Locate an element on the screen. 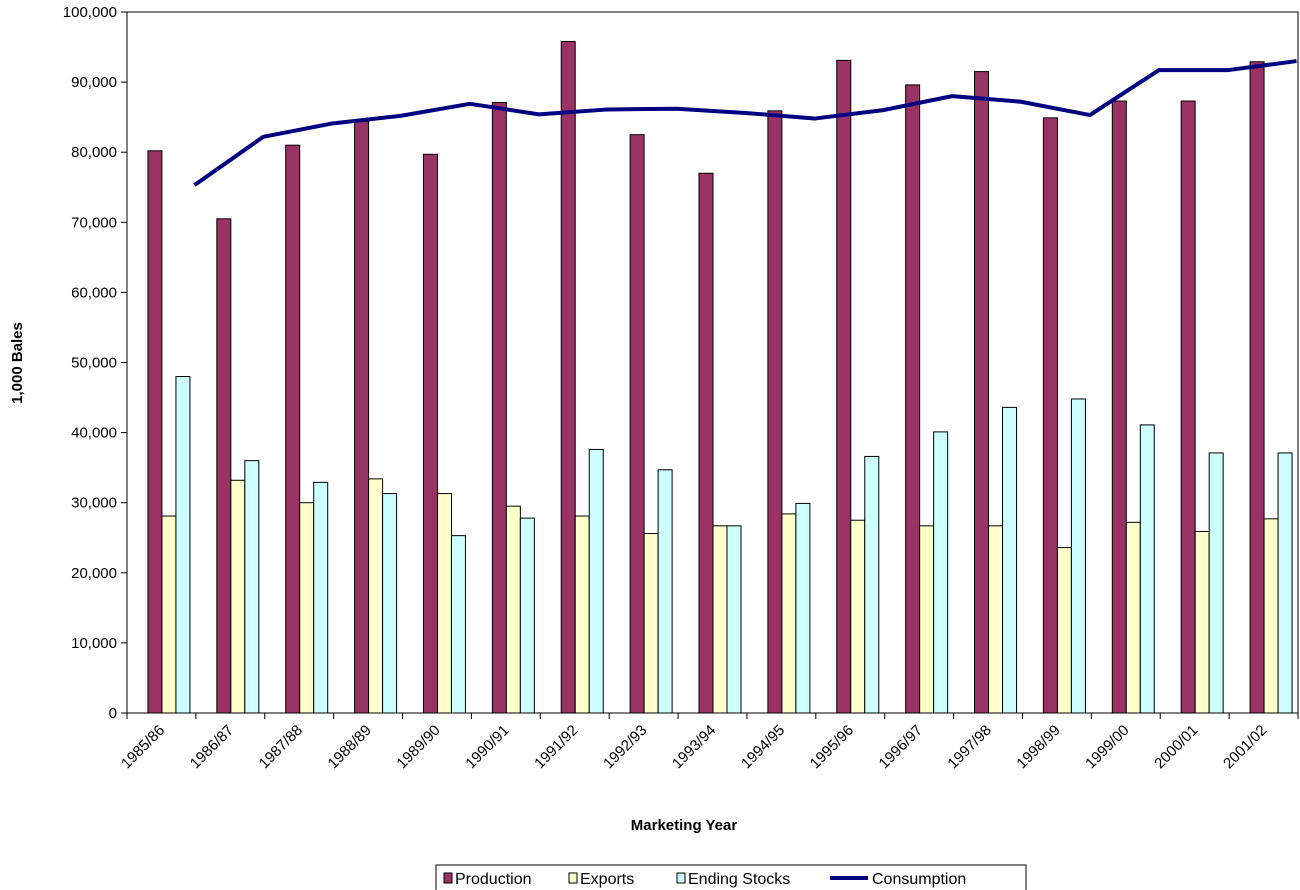 The image size is (1300, 890). x-tick-label: 1988/89 is located at coordinates (350, 747).